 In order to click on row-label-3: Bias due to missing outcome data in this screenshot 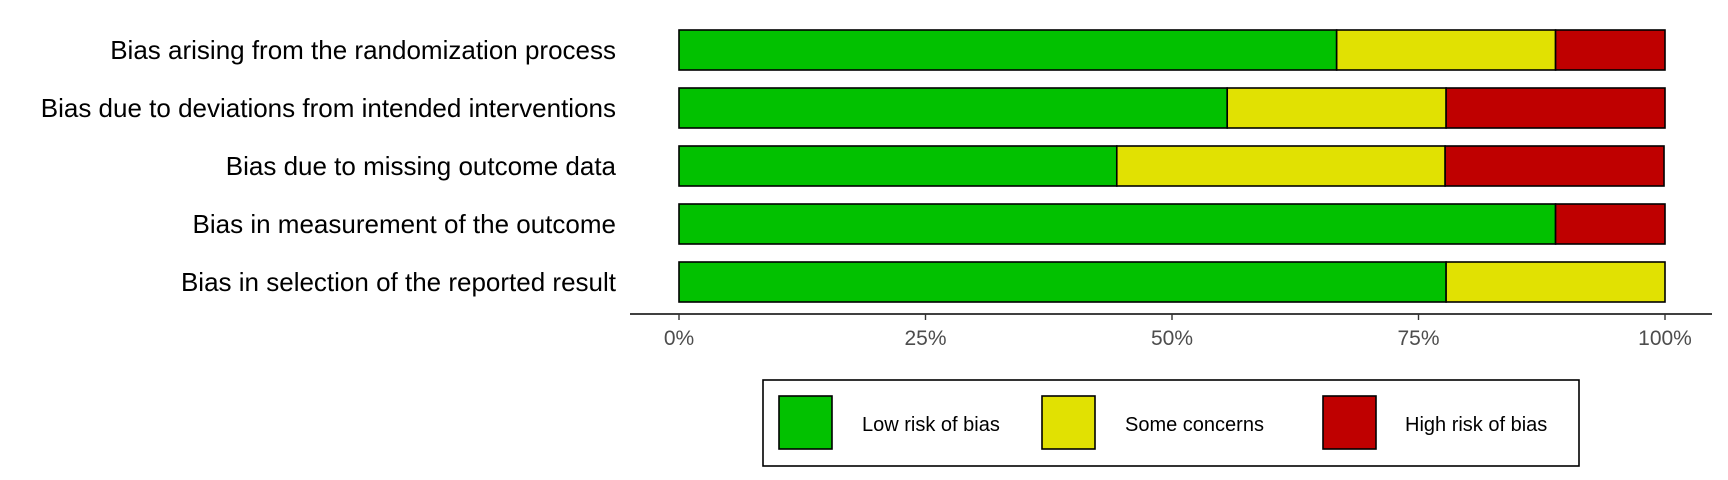, I will do `click(421, 166)`.